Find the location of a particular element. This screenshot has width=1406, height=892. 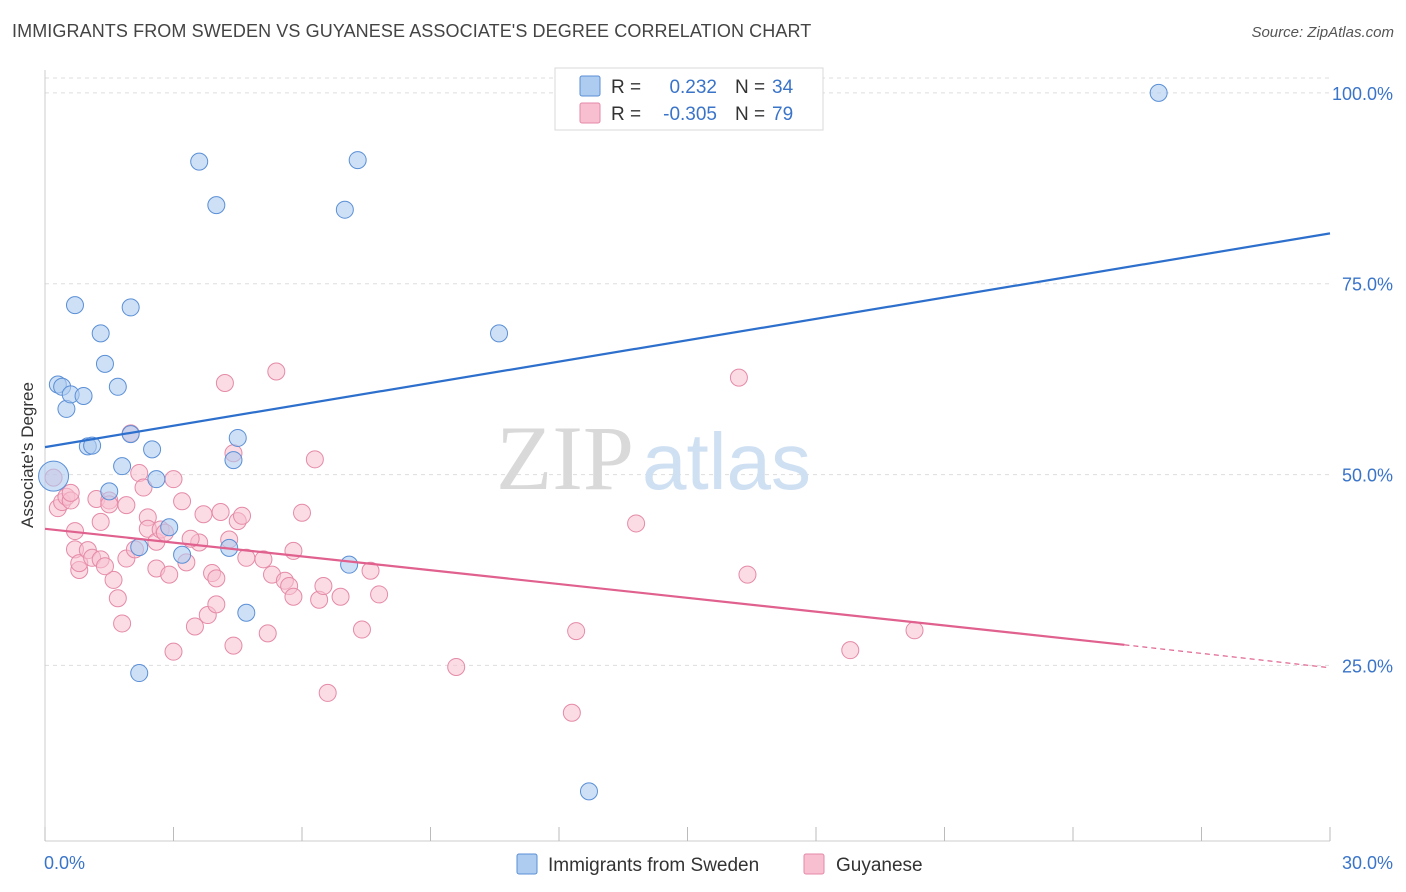

legend-swatch-guyanese is located at coordinates (590, 113).